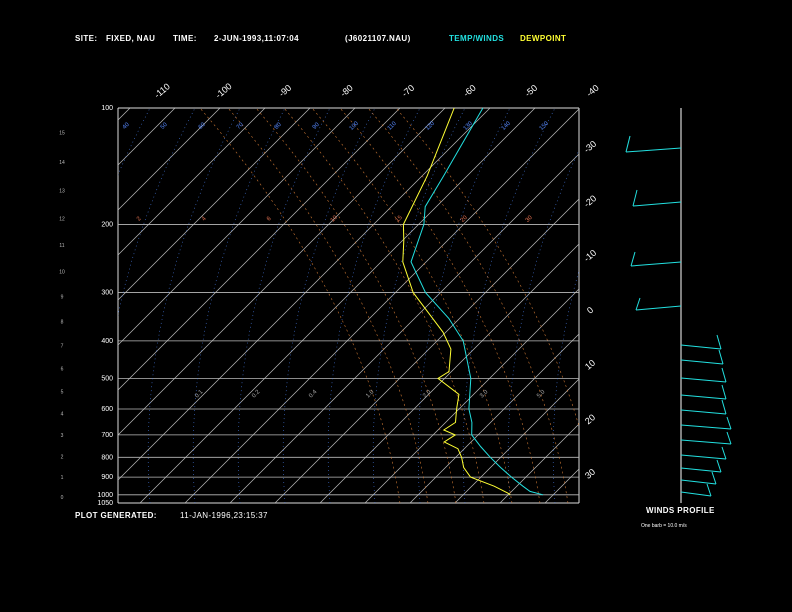  Describe the element at coordinates (529, 218) in the screenshot. I see `mixing-ratio-label-30: 30` at that location.